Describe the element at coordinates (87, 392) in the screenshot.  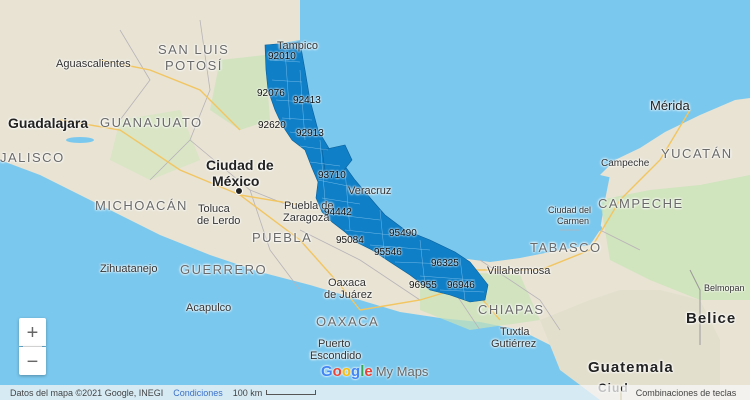
I see `map-attribution: Datos del mapa ©2021 Google, INEGI` at that location.